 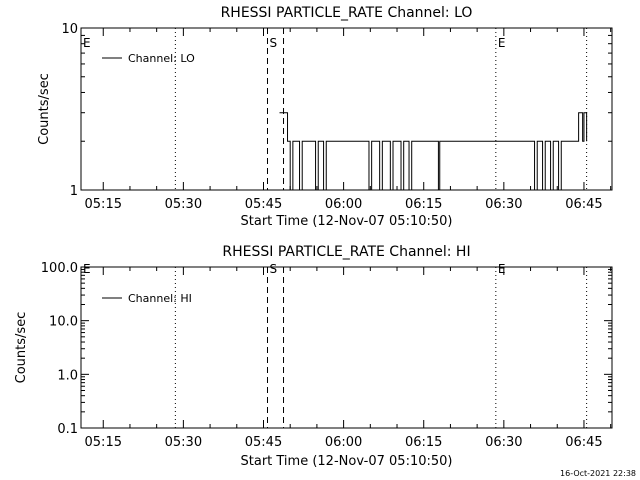 What do you see at coordinates (63, 322) in the screenshot?
I see `y-tick-label: 10.0` at bounding box center [63, 322].